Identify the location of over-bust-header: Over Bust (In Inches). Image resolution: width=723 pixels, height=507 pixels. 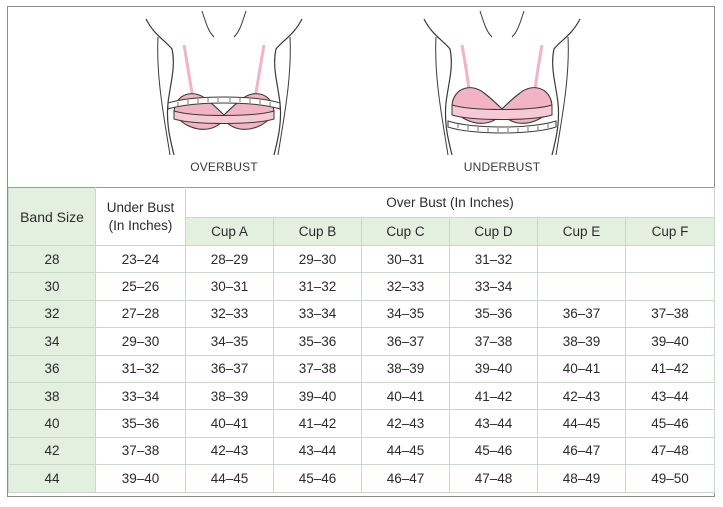
(450, 202).